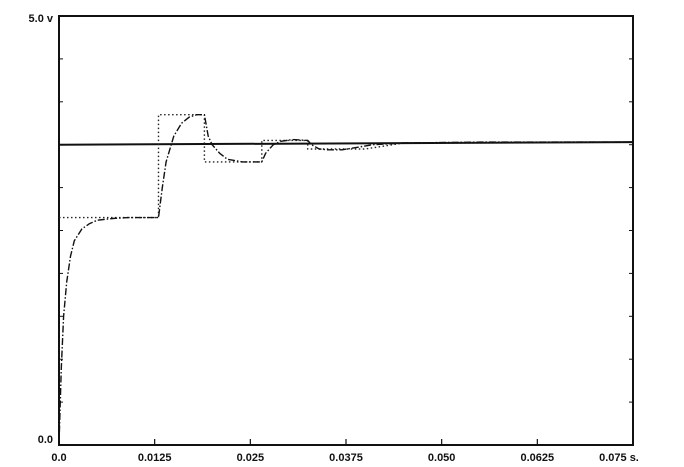  What do you see at coordinates (45, 440) in the screenshot?
I see `y-tick-label: 0.0` at bounding box center [45, 440].